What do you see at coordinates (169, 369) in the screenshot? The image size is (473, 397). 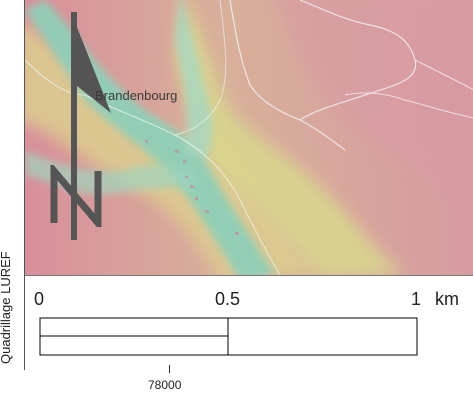 I see `grid-tick-mark` at bounding box center [169, 369].